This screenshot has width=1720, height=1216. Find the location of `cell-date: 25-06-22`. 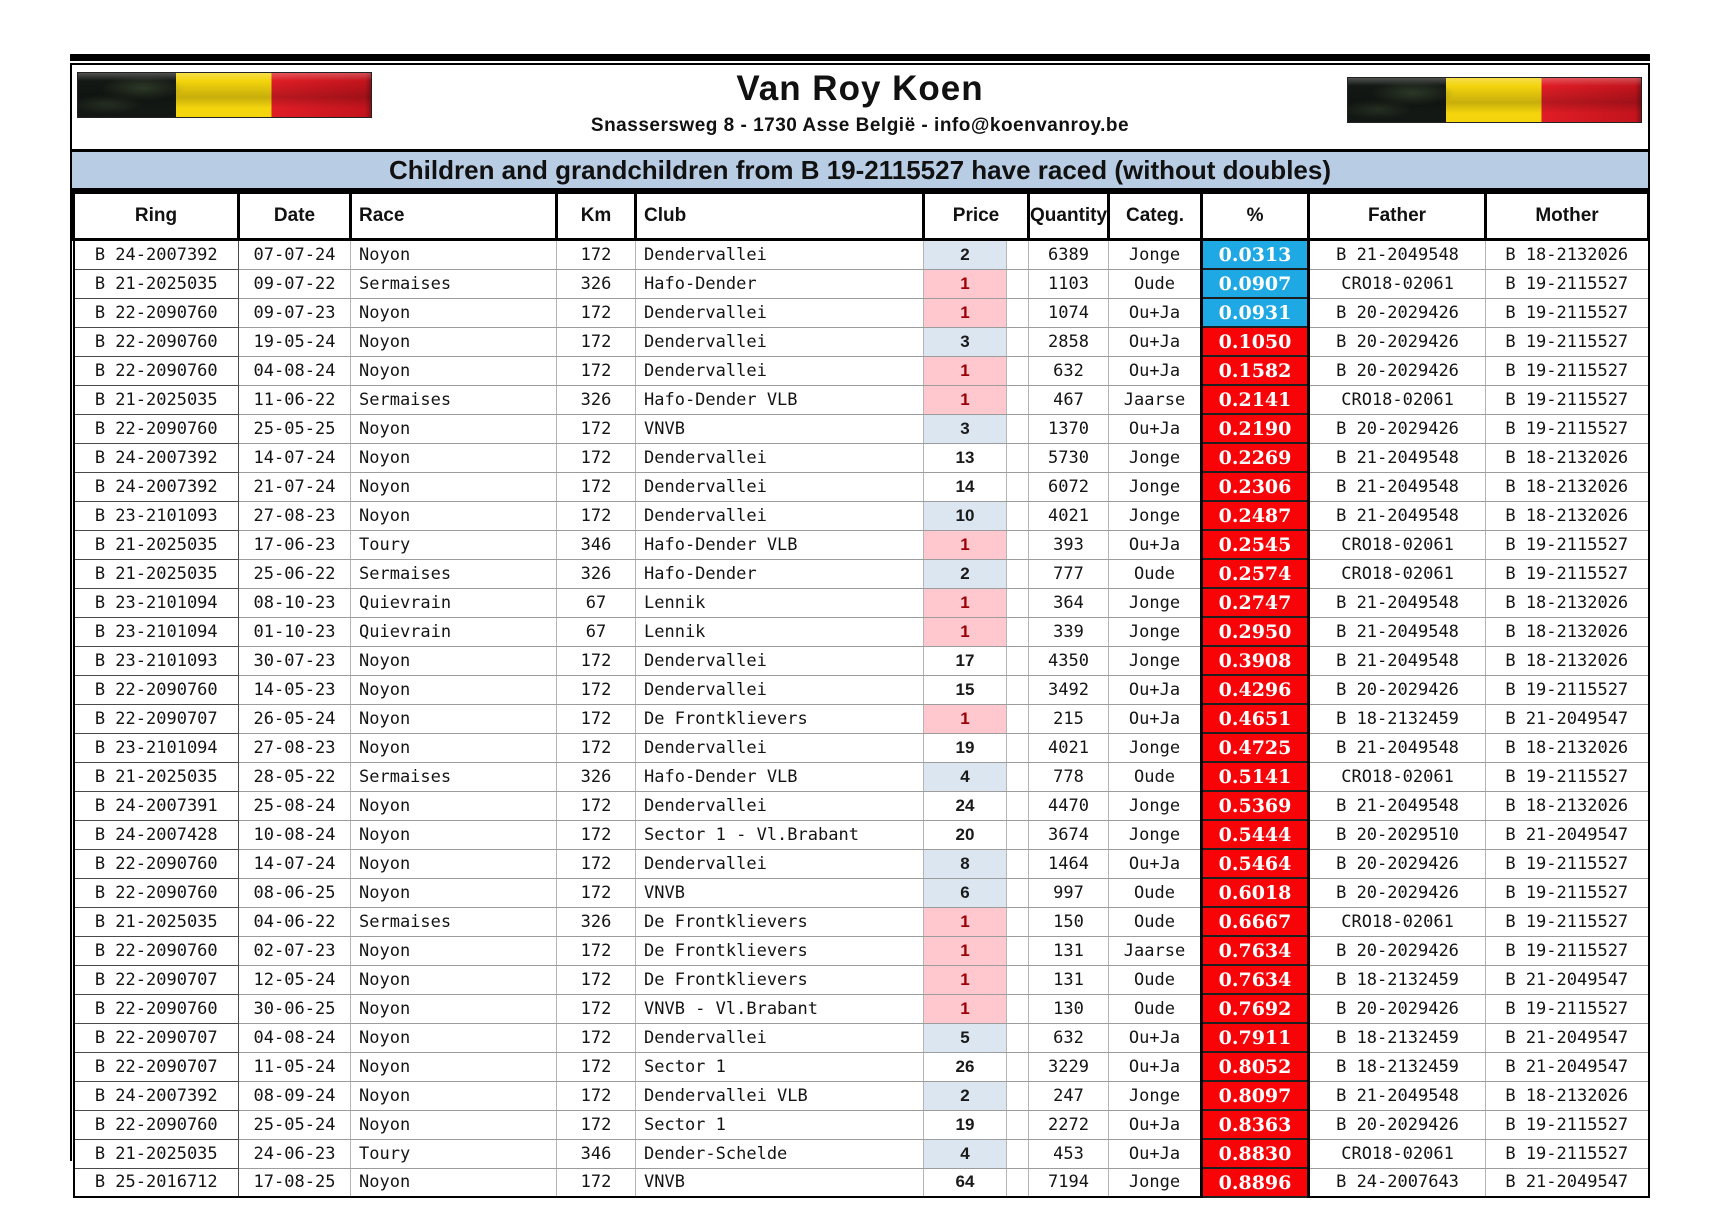

cell-date: 25-06-22 is located at coordinates (294, 574).